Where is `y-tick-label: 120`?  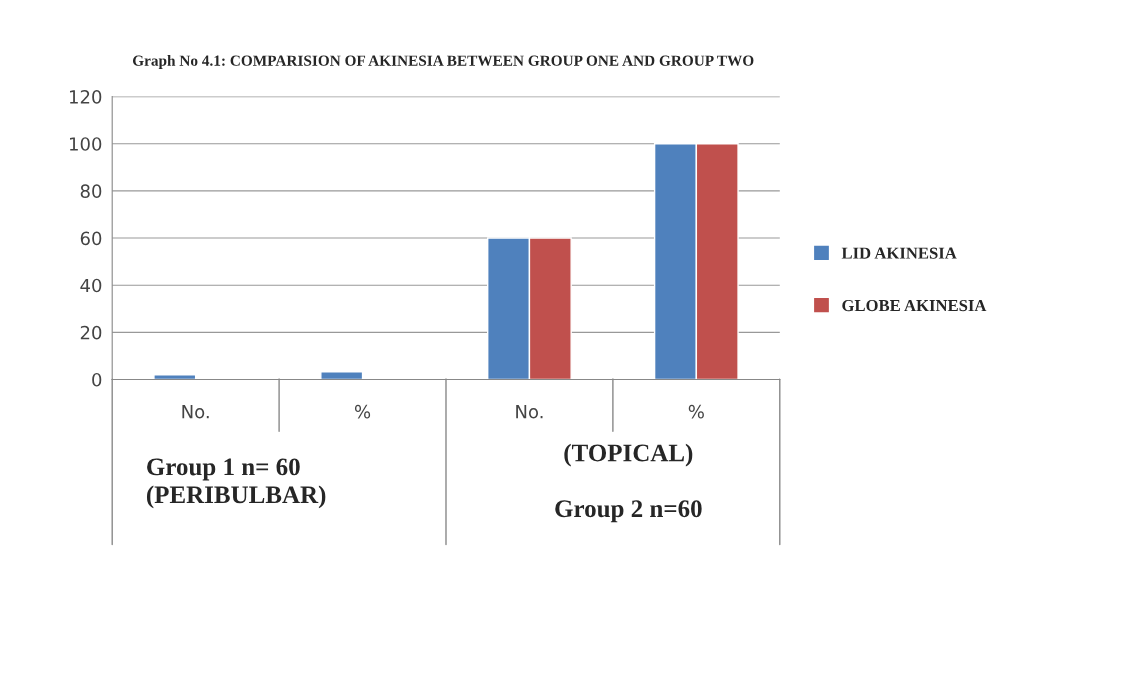 y-tick-label: 120 is located at coordinates (86, 97).